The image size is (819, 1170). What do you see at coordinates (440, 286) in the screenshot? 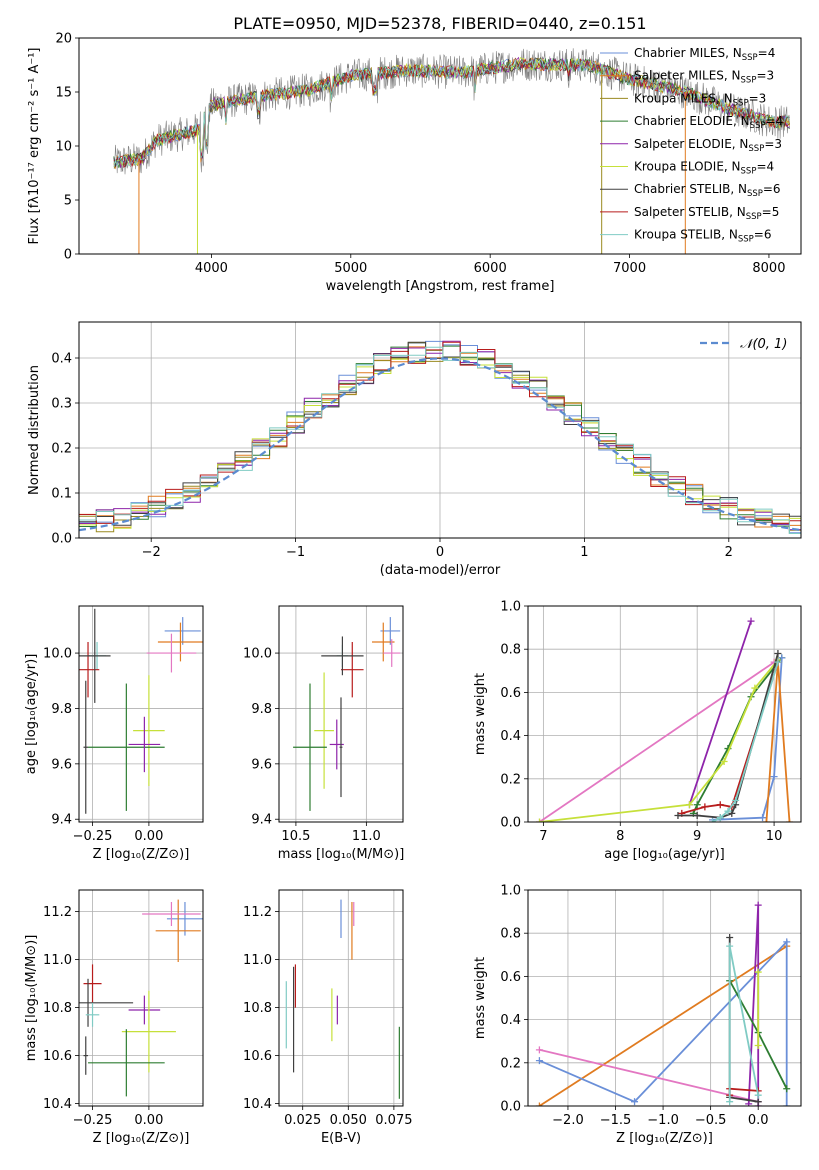
I see `x-axis-label: wavelength [Angstrom, rest frame]` at bounding box center [440, 286].